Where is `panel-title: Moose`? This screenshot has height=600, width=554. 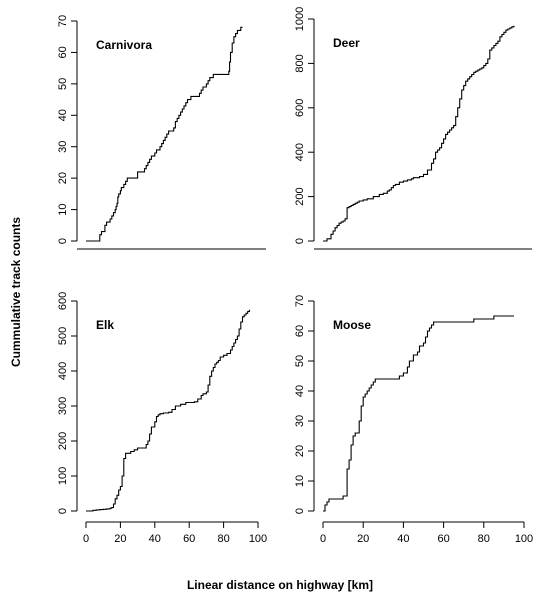
panel-title: Moose is located at coordinates (352, 325).